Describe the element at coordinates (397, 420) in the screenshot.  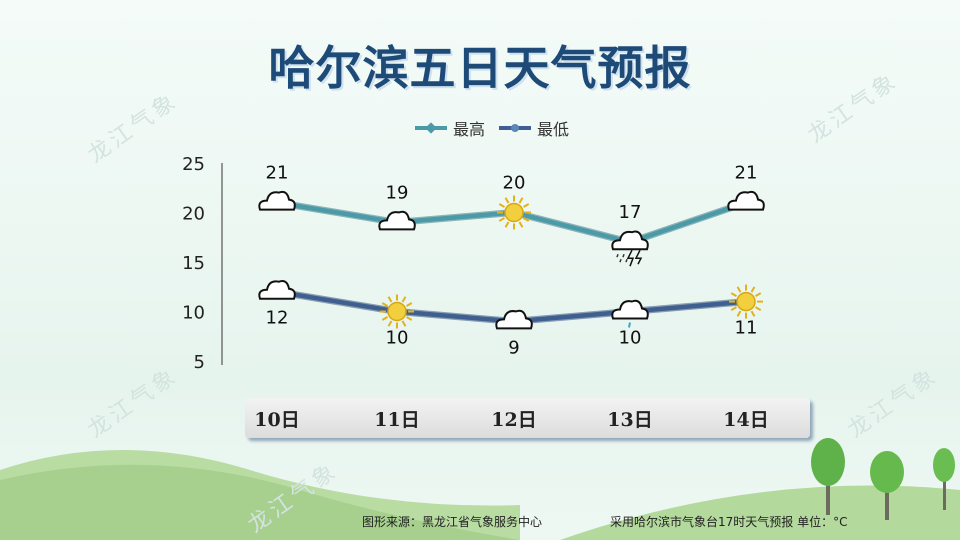
I see `x-tick-label: 11日` at that location.